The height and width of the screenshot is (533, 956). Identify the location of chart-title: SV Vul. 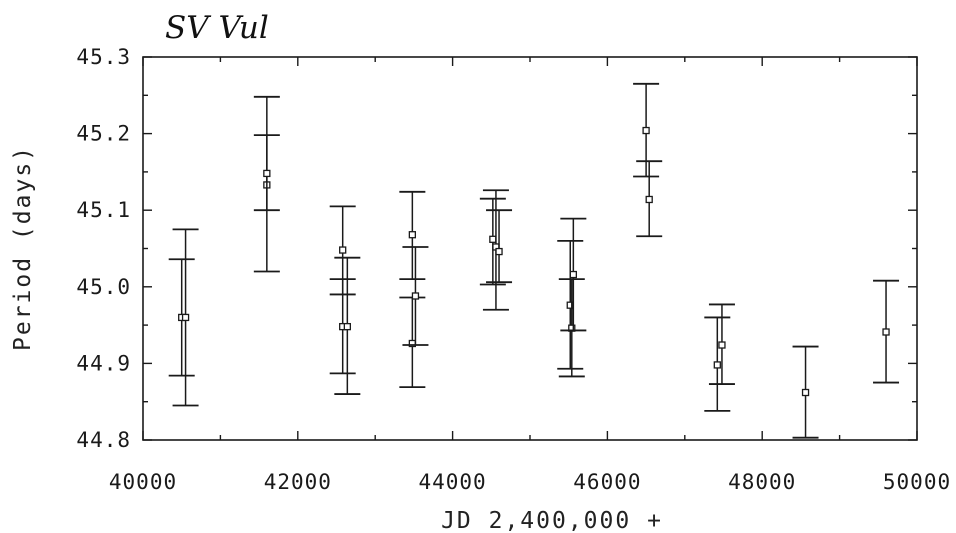
(217, 28).